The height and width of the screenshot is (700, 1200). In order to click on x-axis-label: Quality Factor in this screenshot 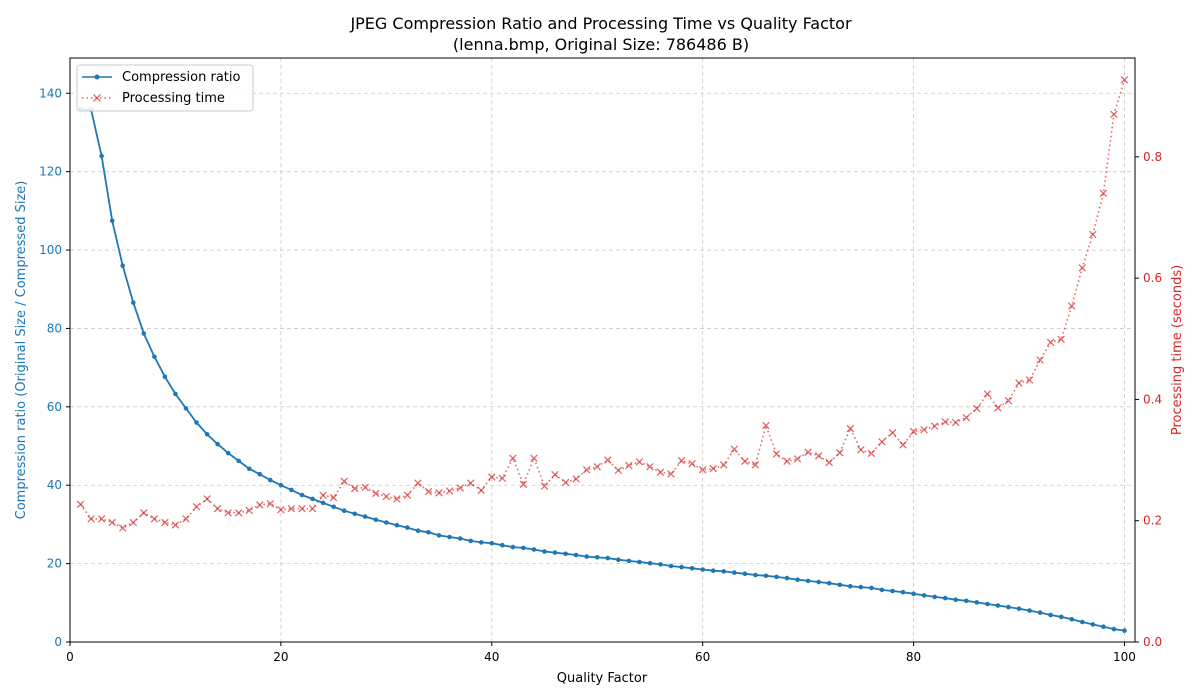, I will do `click(602, 678)`.